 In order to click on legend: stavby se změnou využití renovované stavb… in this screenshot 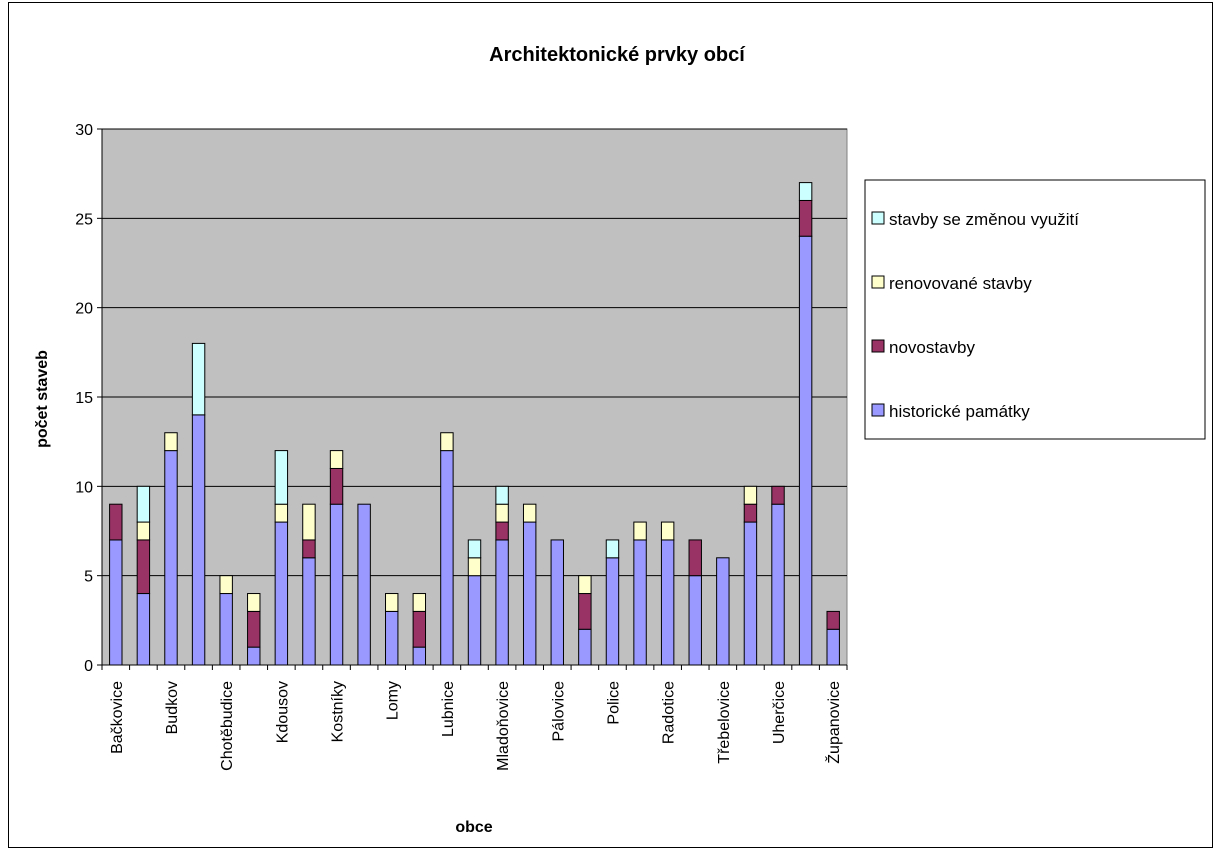, I will do `click(1035, 309)`.